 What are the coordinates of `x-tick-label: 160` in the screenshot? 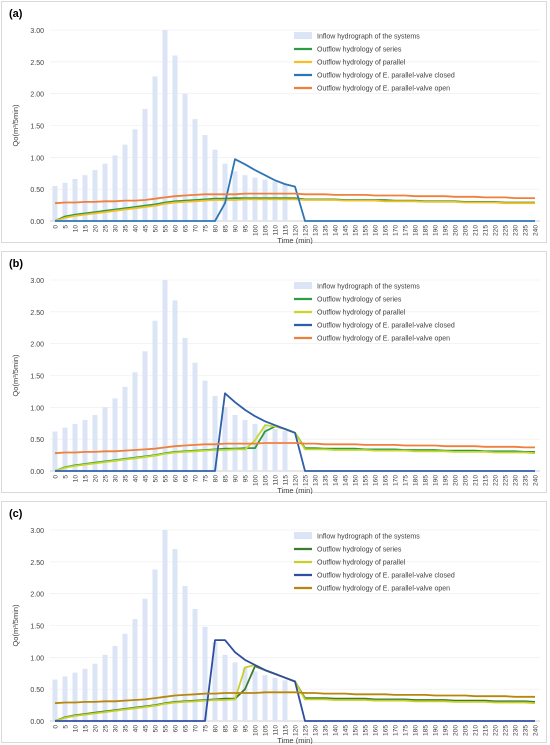 It's located at (376, 230).